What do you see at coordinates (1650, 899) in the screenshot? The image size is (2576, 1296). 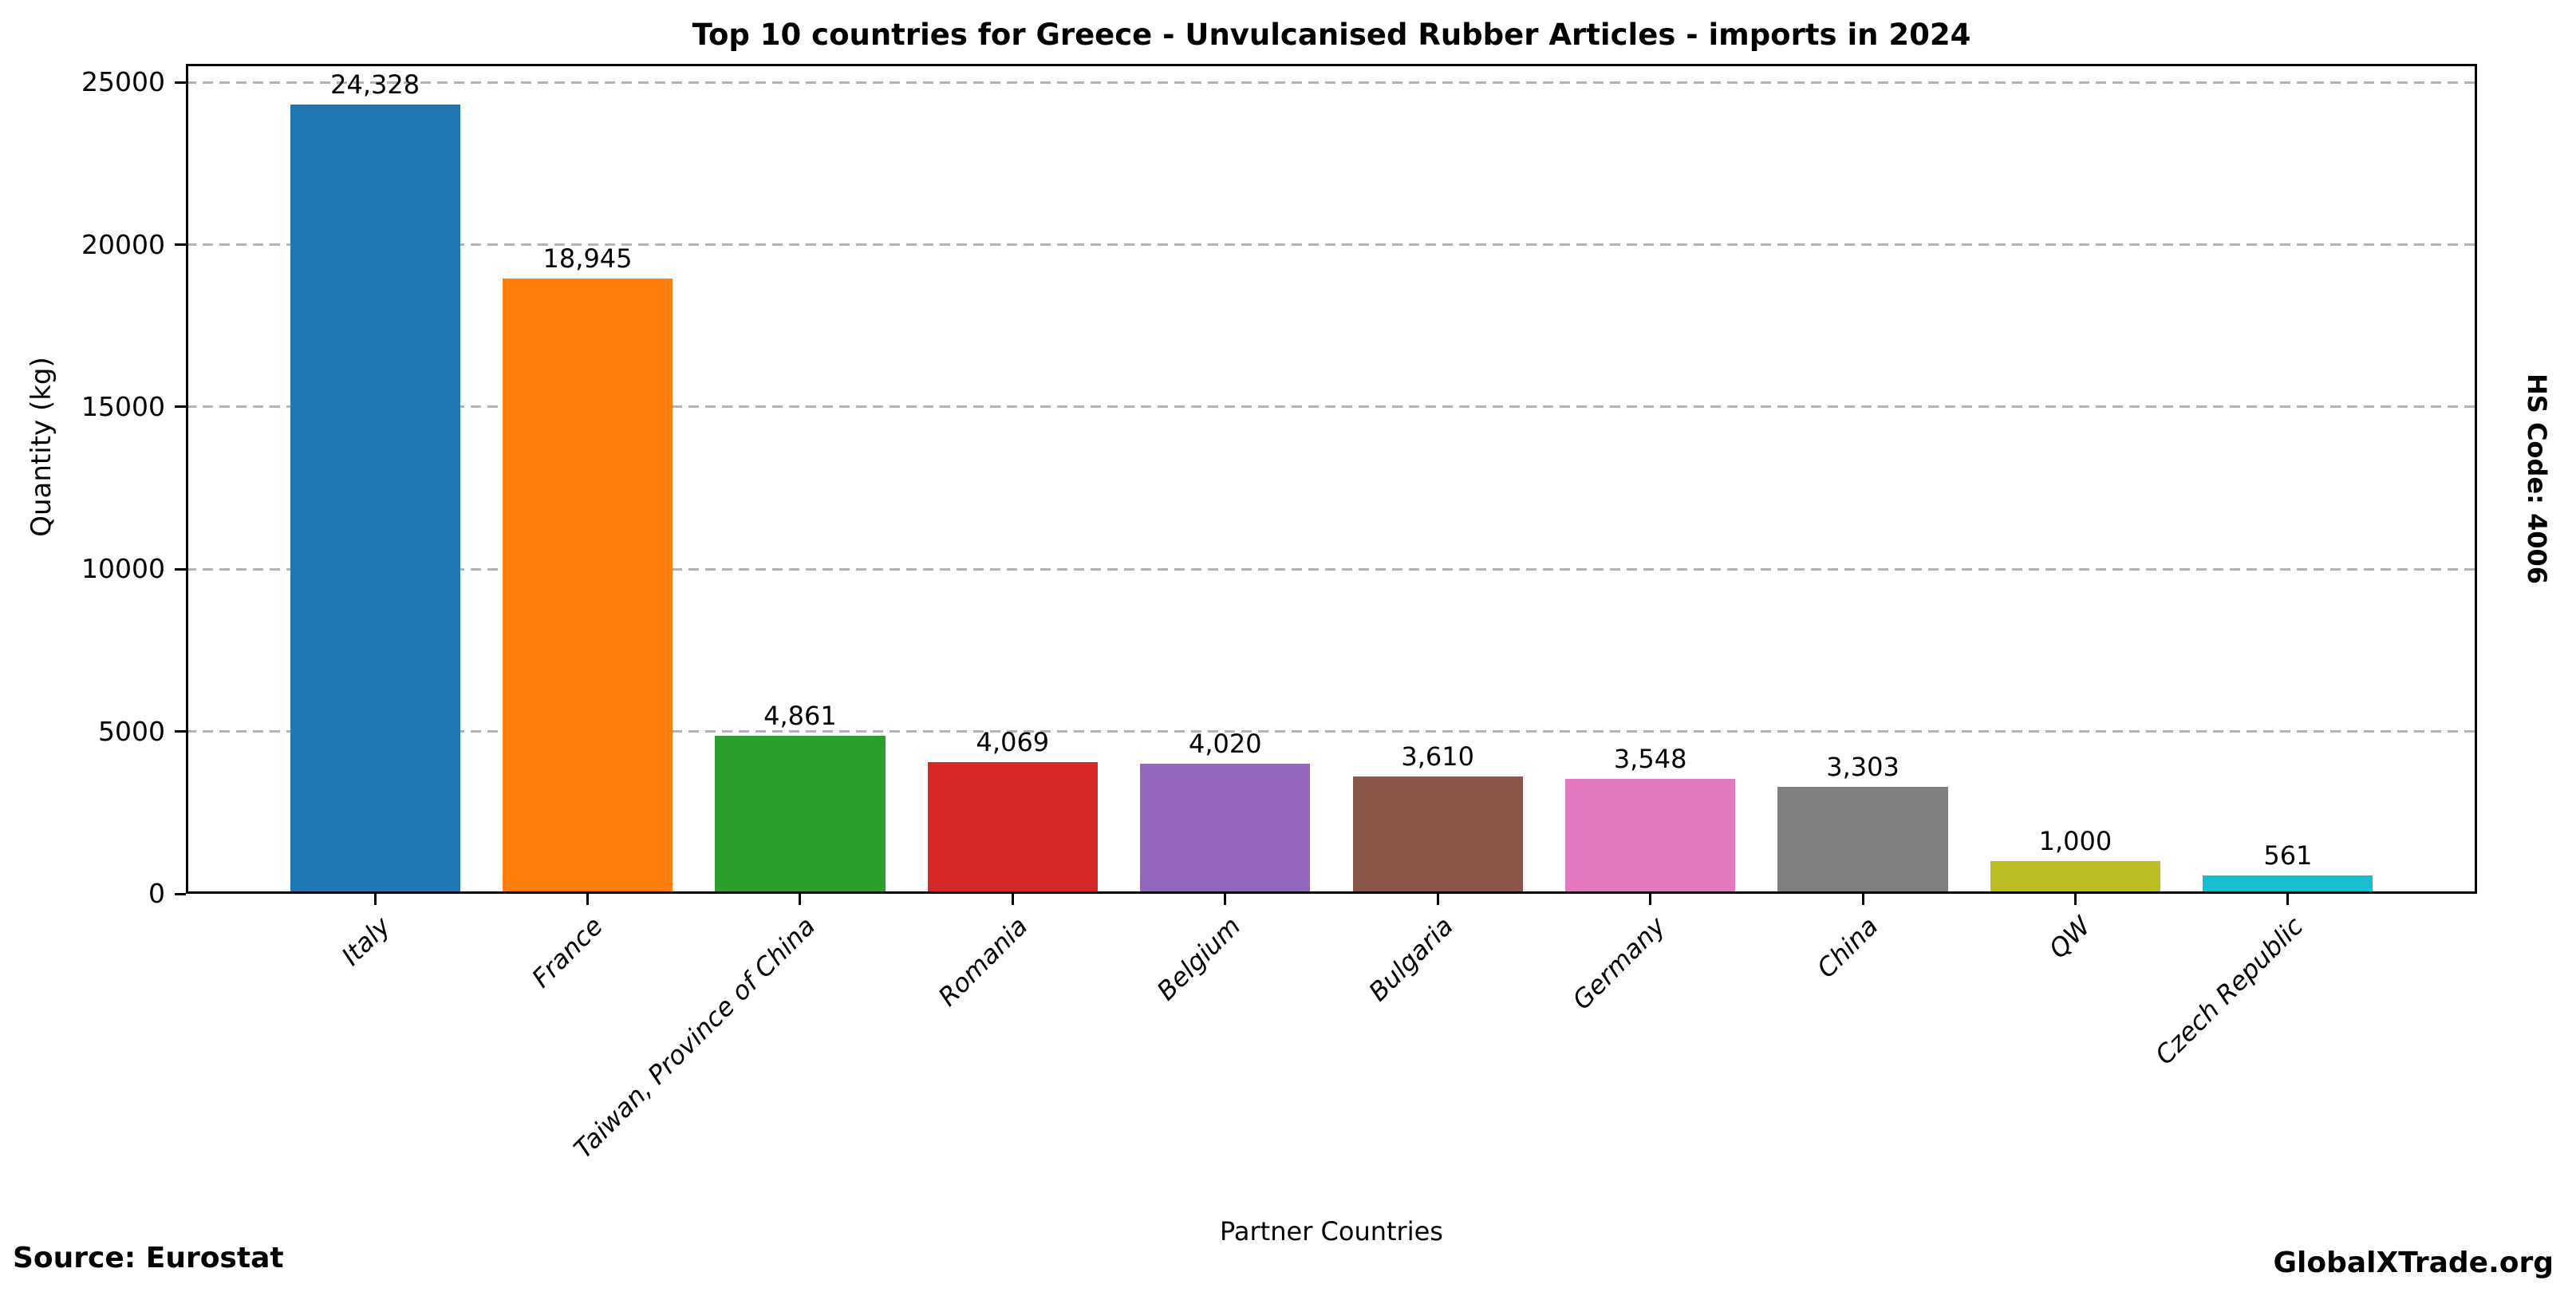 I see `x-tick-mark-germany` at bounding box center [1650, 899].